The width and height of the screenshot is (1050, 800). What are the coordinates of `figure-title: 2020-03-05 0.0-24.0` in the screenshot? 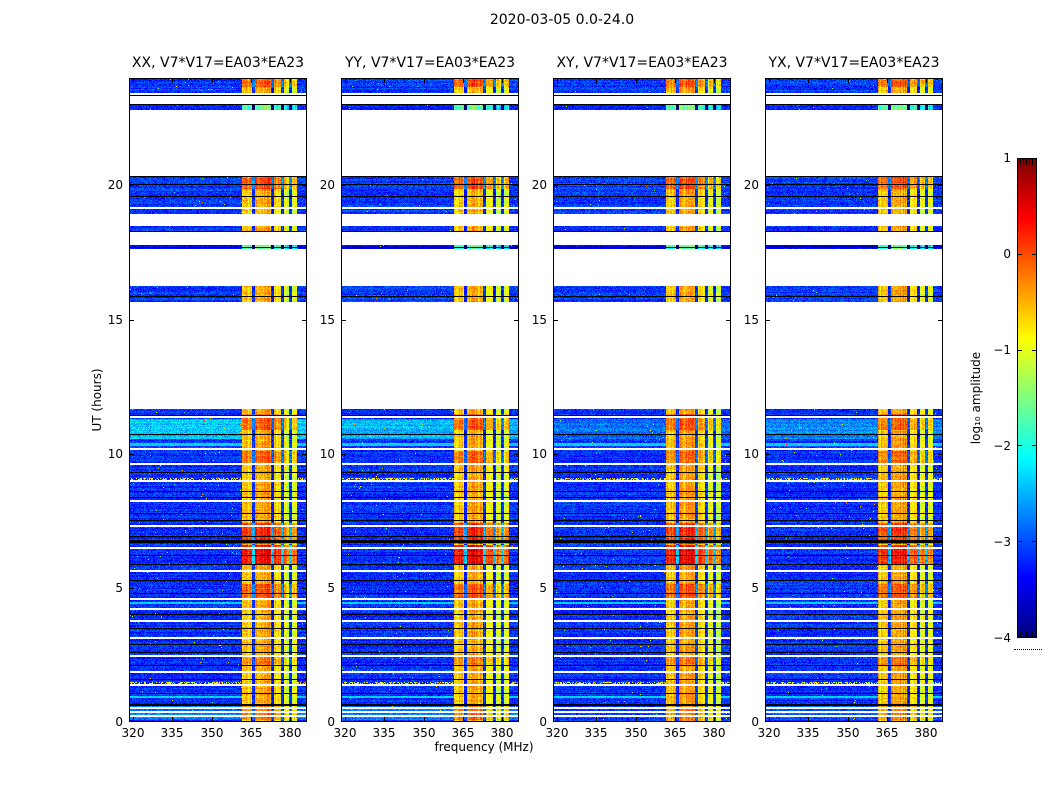 It's located at (562, 20).